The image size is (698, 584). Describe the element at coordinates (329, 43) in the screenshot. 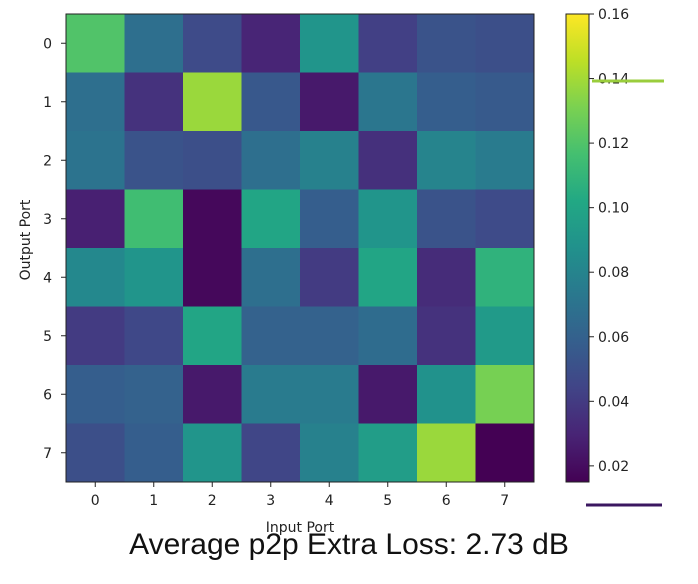

I see `heatmap-cell-r0-c4` at that location.